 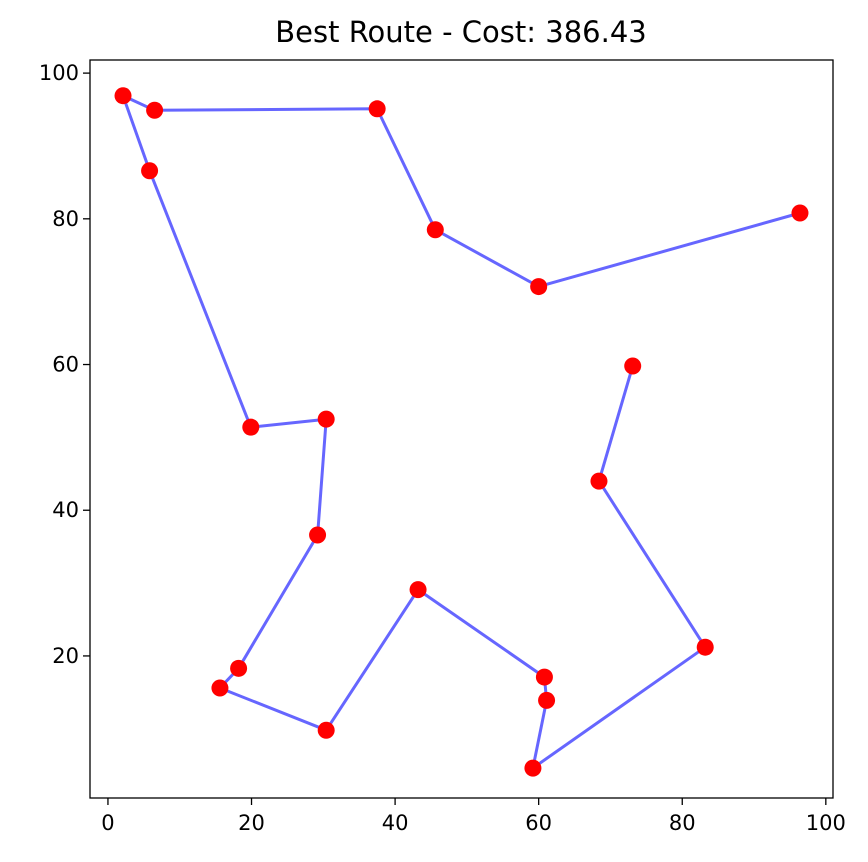 What do you see at coordinates (251, 823) in the screenshot?
I see `x-tick-label: 20` at bounding box center [251, 823].